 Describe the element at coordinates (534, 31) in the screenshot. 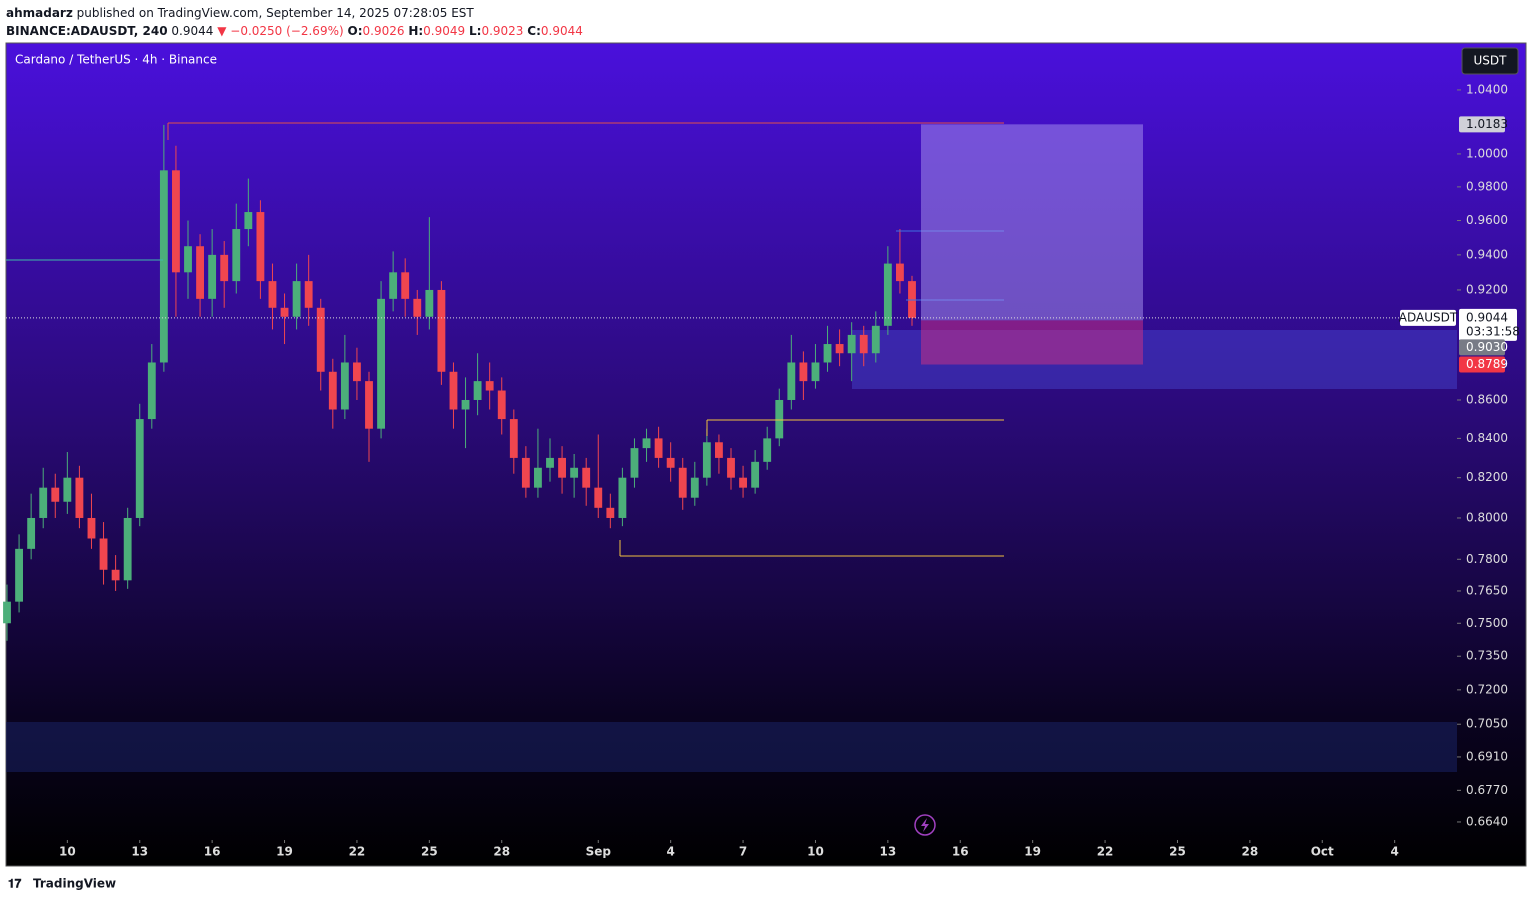

I see `ohlc-label: C:` at that location.